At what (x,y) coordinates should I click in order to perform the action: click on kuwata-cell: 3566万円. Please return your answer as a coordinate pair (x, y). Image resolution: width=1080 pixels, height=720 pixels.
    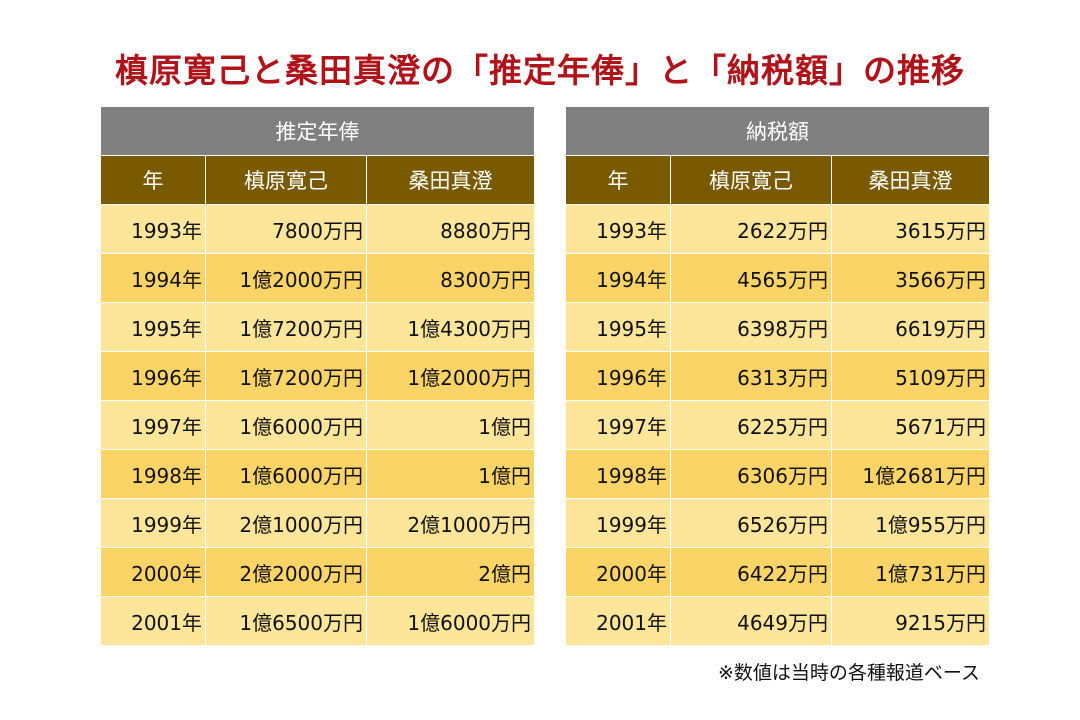
    Looking at the image, I should click on (910, 278).